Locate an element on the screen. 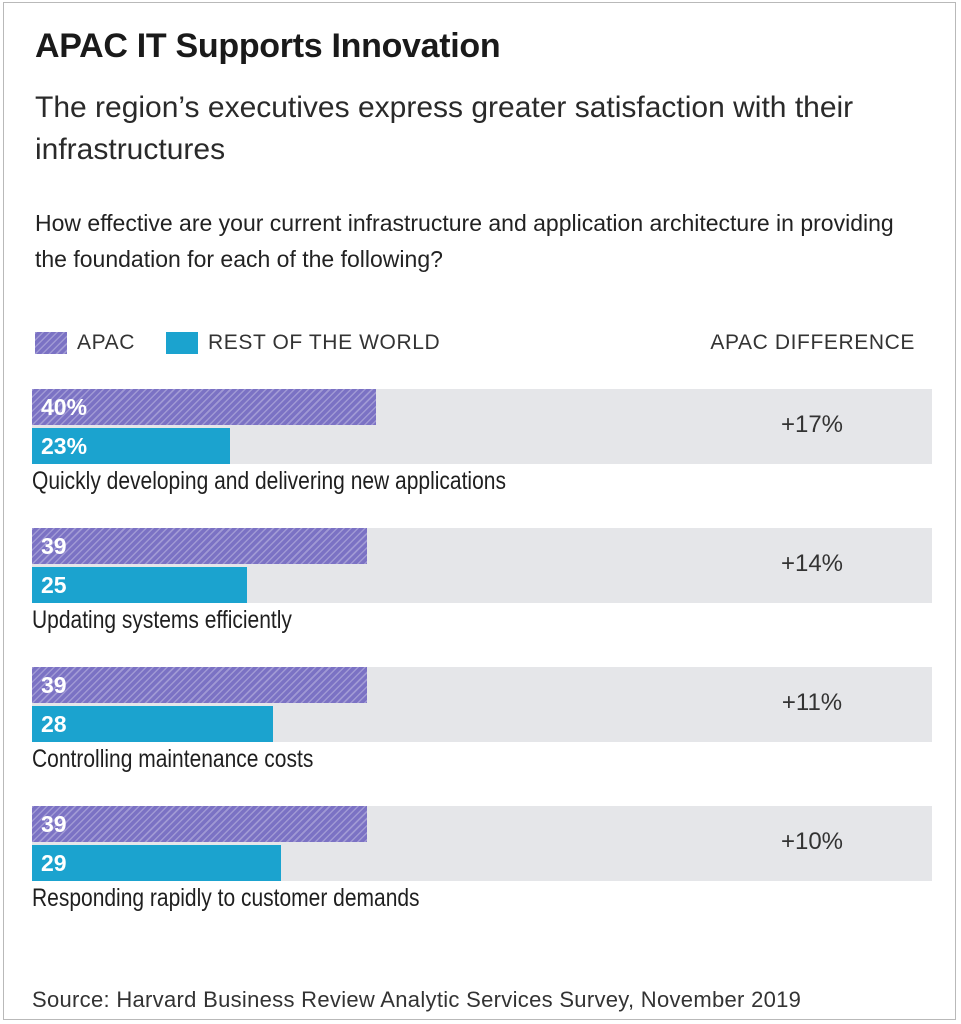 The width and height of the screenshot is (961, 1024). category-label: Updating systems efficiently is located at coordinates (162, 620).